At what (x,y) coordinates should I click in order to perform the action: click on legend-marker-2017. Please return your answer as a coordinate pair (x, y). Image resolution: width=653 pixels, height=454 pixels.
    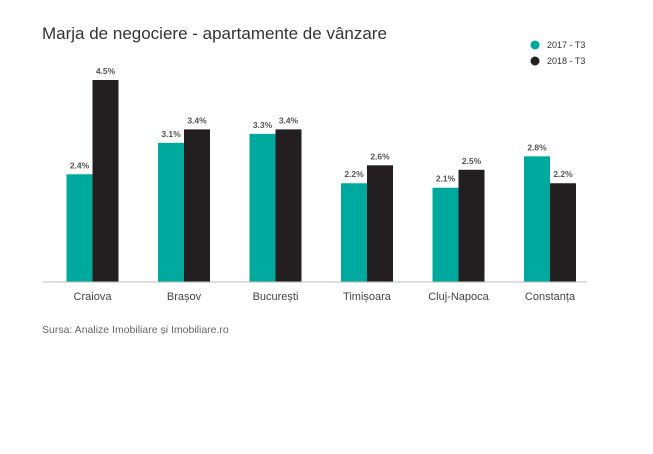
    Looking at the image, I should click on (535, 45).